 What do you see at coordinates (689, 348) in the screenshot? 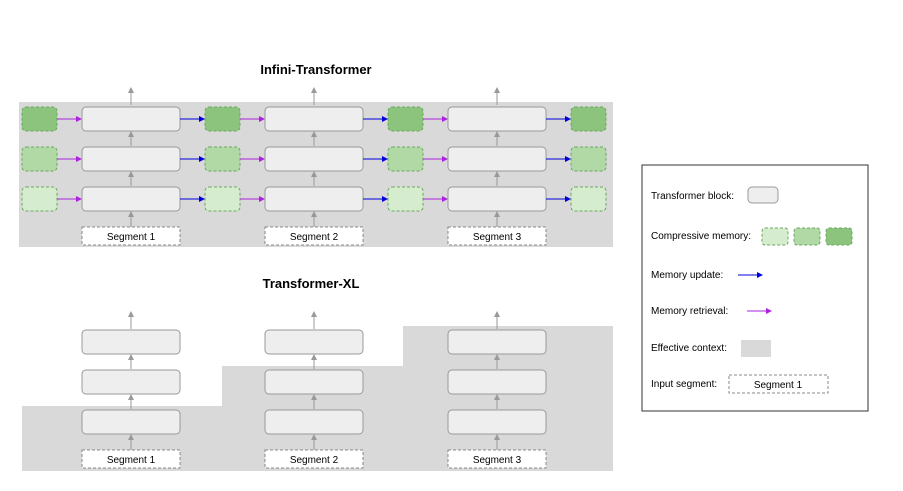
I see `legend-effective-context-label: Effective context:` at bounding box center [689, 348].